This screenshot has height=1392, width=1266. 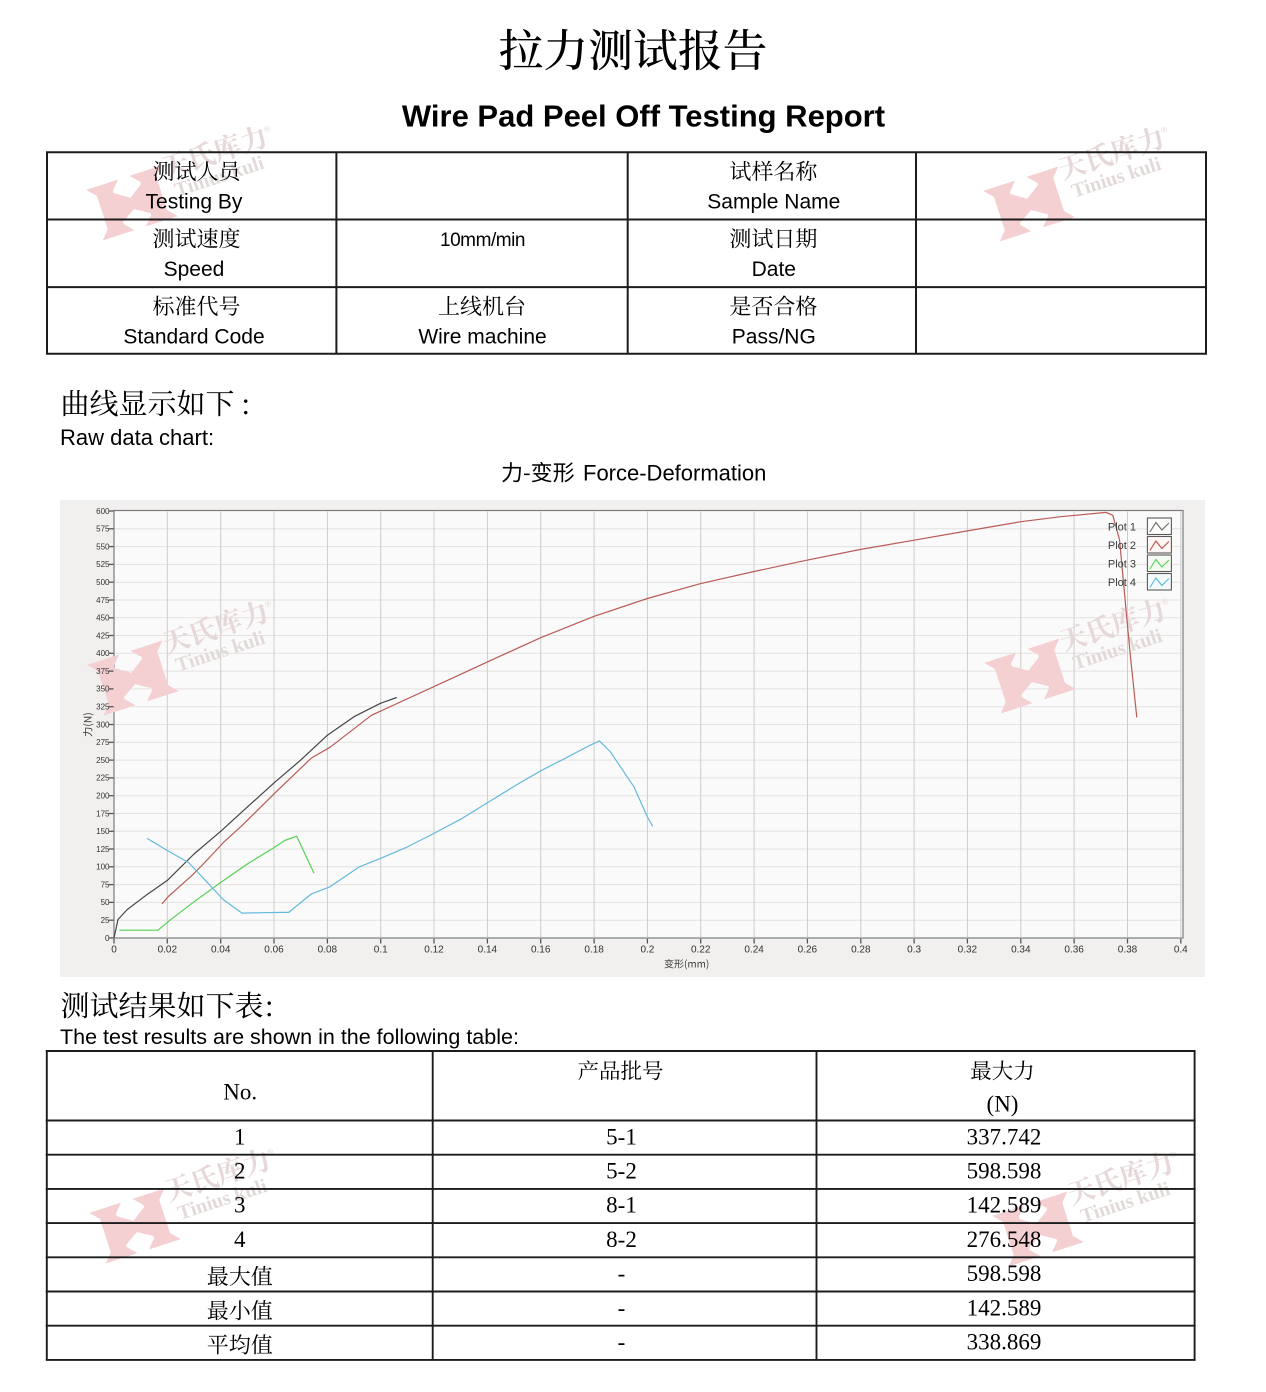 What do you see at coordinates (103, 529) in the screenshot?
I see `svg-text: 575` at bounding box center [103, 529].